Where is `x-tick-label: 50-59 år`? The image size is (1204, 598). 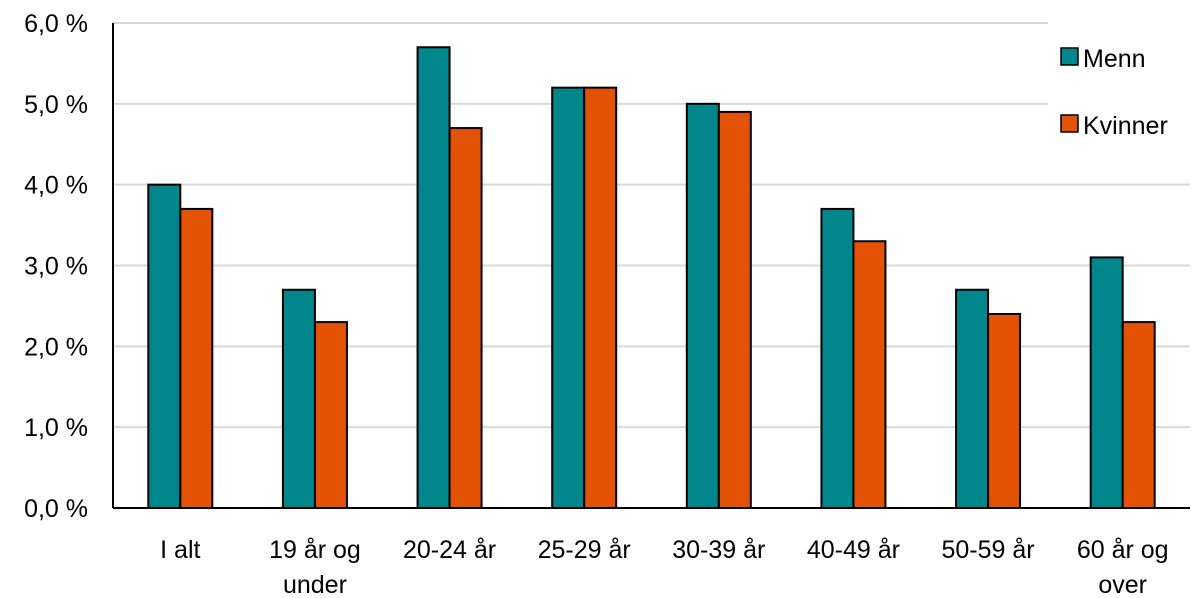
x-tick-label: 50-59 år is located at coordinates (988, 550).